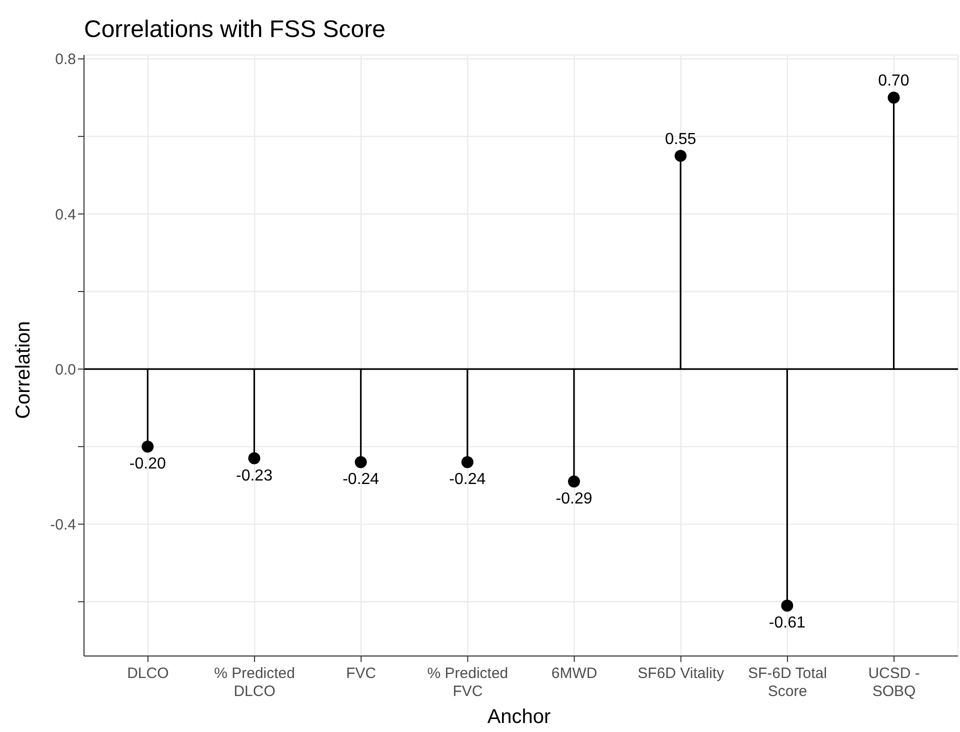 The height and width of the screenshot is (732, 960). Describe the element at coordinates (574, 499) in the screenshot. I see `data-label: -0.29` at that location.